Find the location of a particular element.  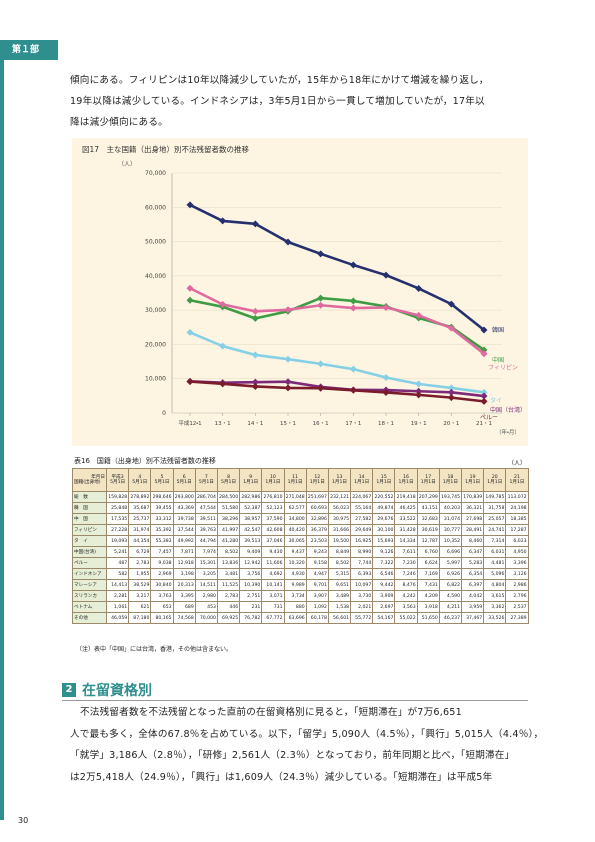

series-label: 中国 is located at coordinates (498, 360).